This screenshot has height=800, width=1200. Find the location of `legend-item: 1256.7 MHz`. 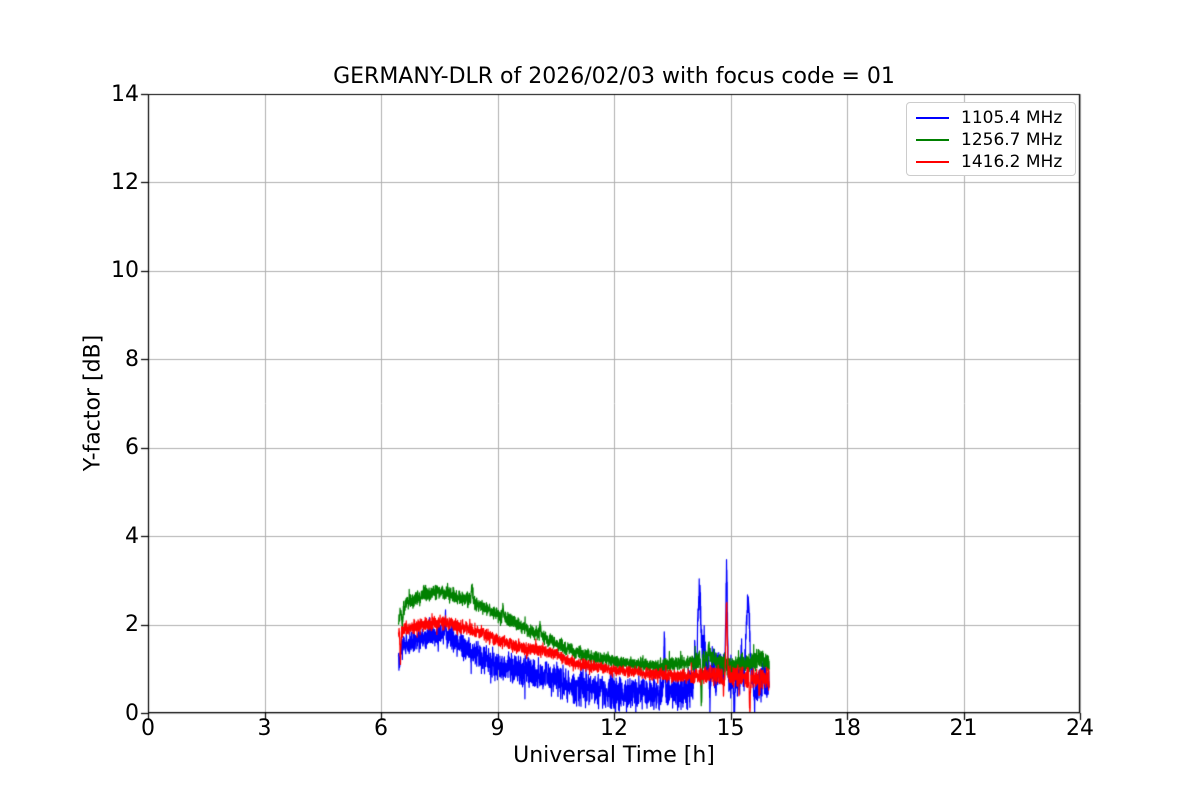

legend-item: 1256.7 MHz is located at coordinates (991, 140).